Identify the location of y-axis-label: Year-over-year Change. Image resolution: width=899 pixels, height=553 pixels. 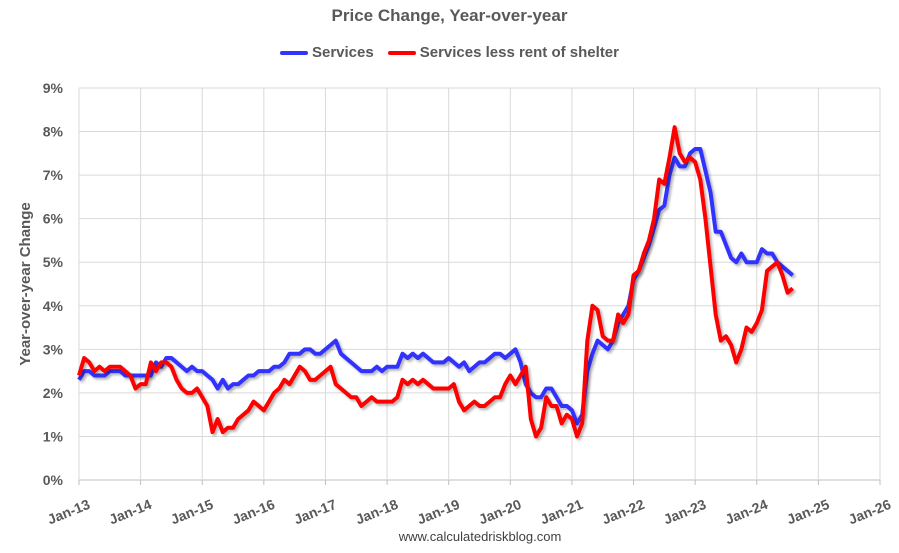
(25, 283).